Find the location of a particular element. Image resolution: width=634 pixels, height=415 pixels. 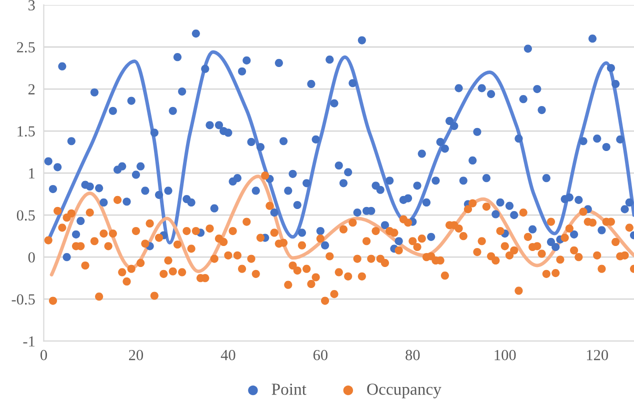

x-tick-label: 120 is located at coordinates (597, 355).